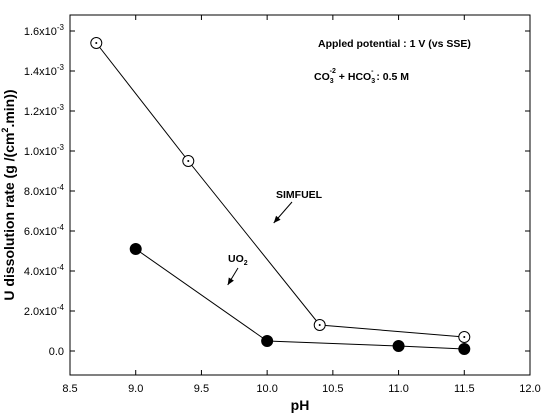 The width and height of the screenshot is (544, 418). I want to click on simfuel-arrowhead, so click(277, 219).